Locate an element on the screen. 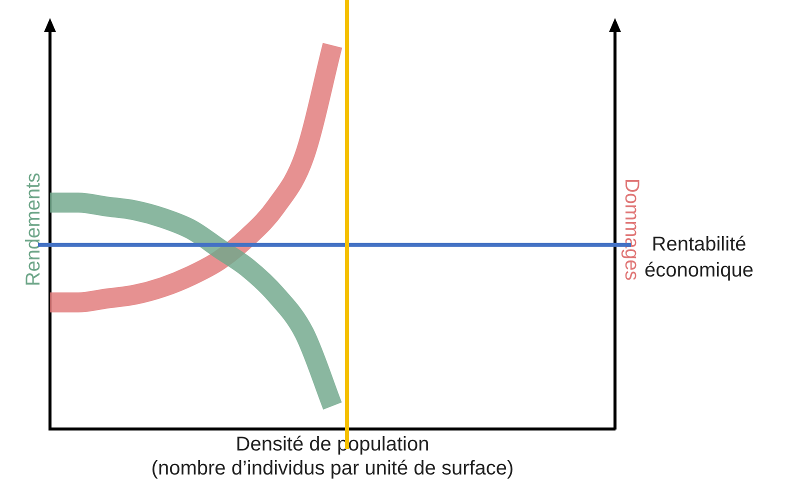  y-axis-title: Rendements is located at coordinates (33, 229).